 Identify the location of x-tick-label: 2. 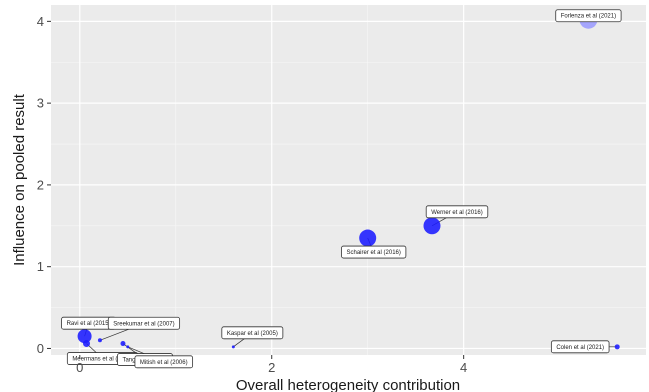
(271, 367).